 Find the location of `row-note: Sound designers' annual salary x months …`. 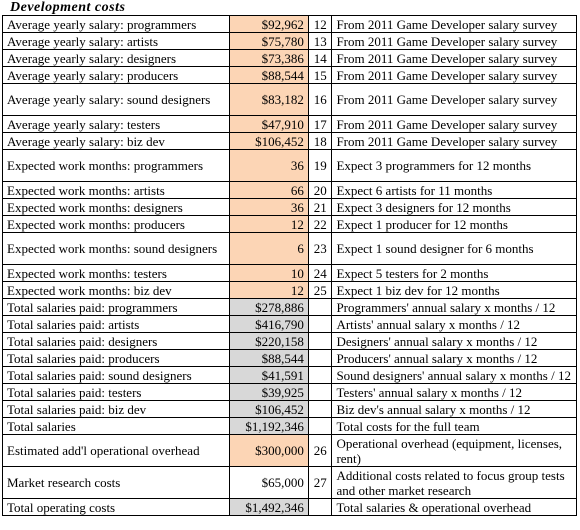

row-note: Sound designers' annual salary x months … is located at coordinates (454, 375).